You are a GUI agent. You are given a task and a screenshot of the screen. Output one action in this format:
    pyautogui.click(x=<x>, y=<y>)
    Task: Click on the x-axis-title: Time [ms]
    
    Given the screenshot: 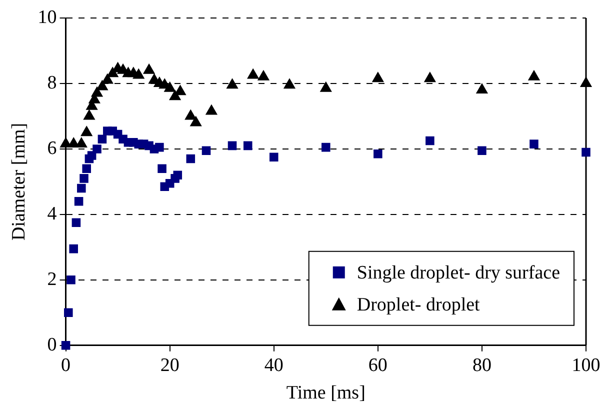 What is the action you would take?
    pyautogui.click(x=326, y=393)
    